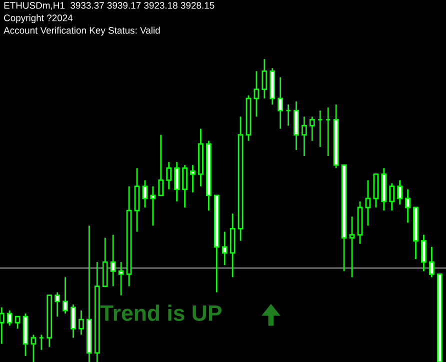 The height and width of the screenshot is (362, 446). Describe the element at coordinates (161, 312) in the screenshot. I see `annotation: Trend is UP` at that location.